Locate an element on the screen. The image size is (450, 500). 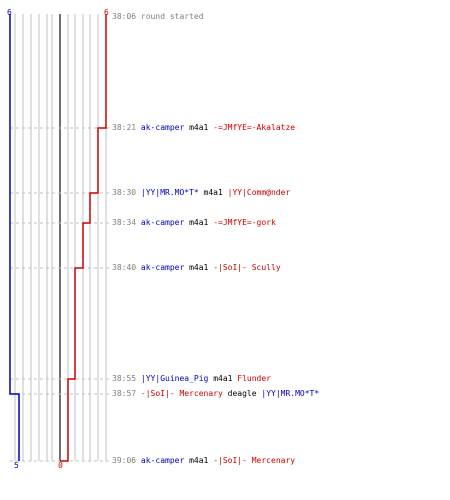
event-row: 38:06 round started is located at coordinates (158, 17).